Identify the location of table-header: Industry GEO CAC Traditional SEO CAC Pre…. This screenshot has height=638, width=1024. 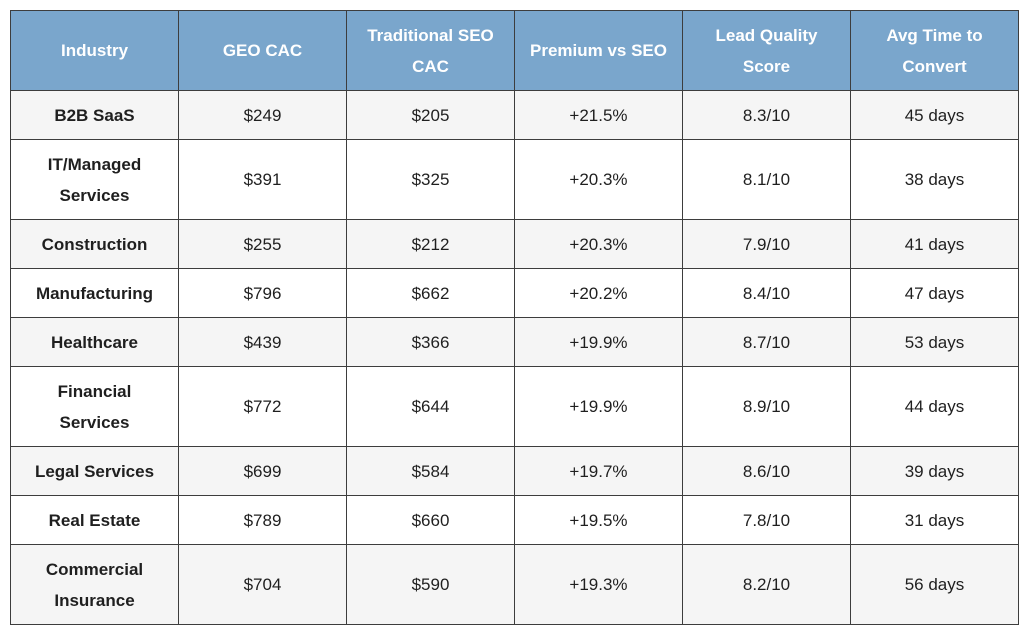
(514, 50).